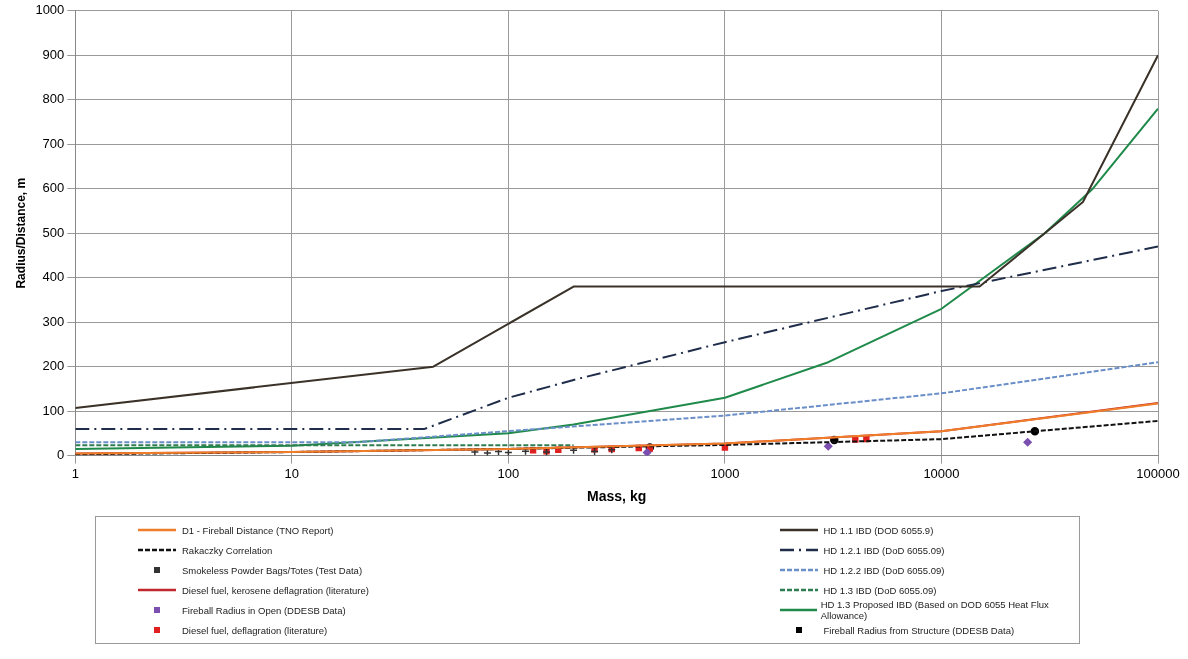 This screenshot has height=659, width=1188. I want to click on y-tick-label: 500, so click(53, 232).